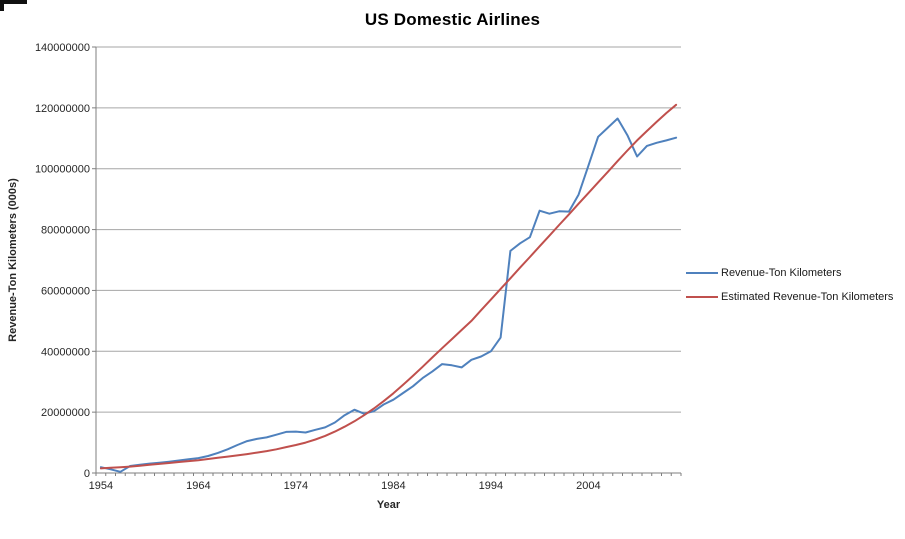 This screenshot has height=539, width=905. I want to click on y-tick-label: 20000000, so click(65, 413).